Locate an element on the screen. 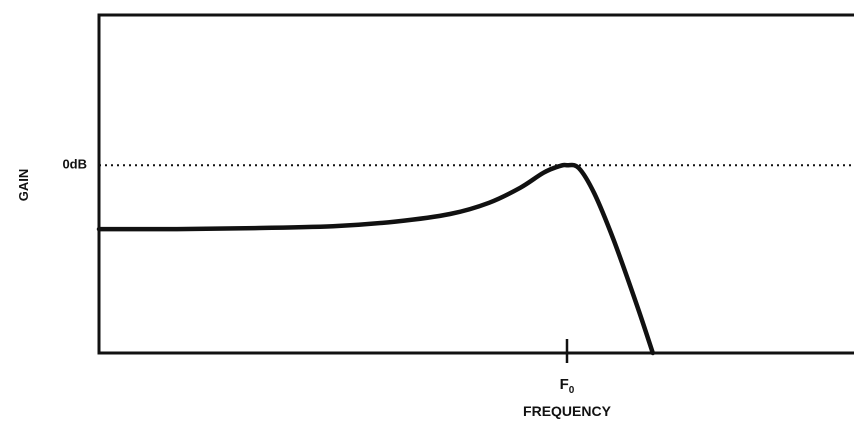 This screenshot has width=854, height=423. y-tick-label-0db: 0dB is located at coordinates (74, 164).